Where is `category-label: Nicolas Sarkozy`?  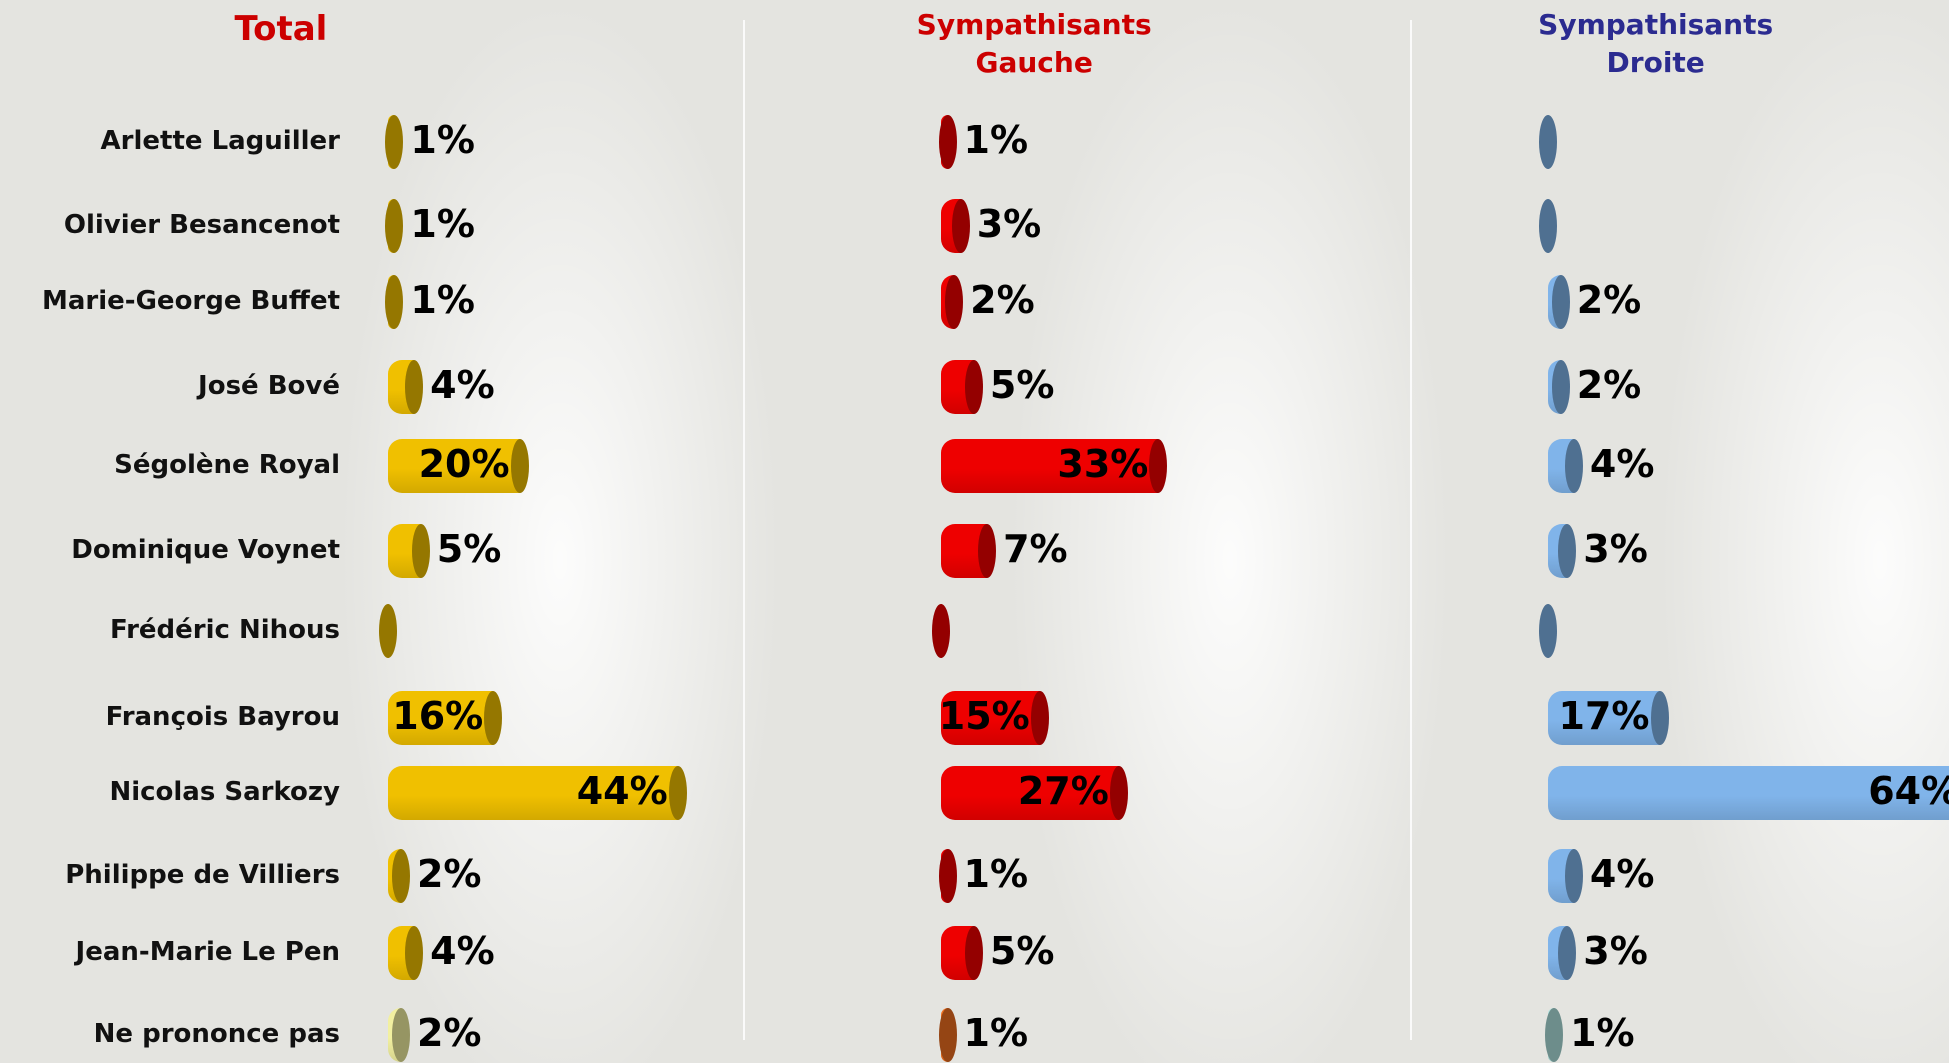 category-label: Nicolas Sarkozy is located at coordinates (224, 792).